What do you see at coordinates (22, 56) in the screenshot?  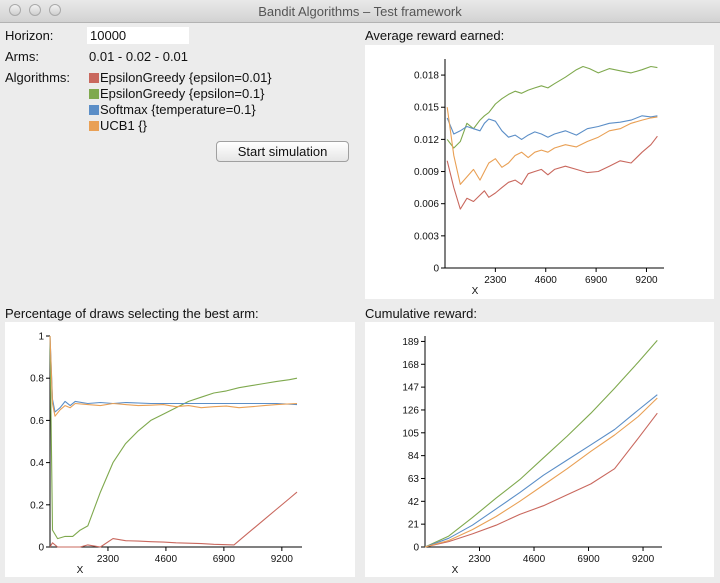 I see `arms-label: Arms:` at bounding box center [22, 56].